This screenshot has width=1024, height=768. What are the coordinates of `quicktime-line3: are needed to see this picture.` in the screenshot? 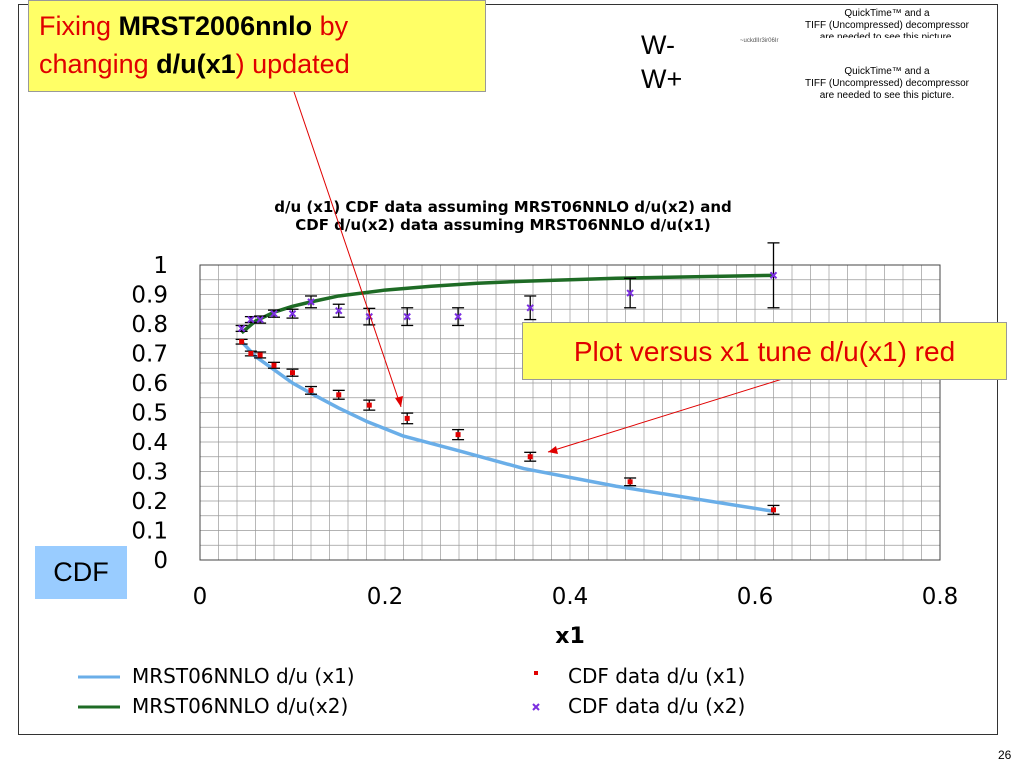 It's located at (887, 35).